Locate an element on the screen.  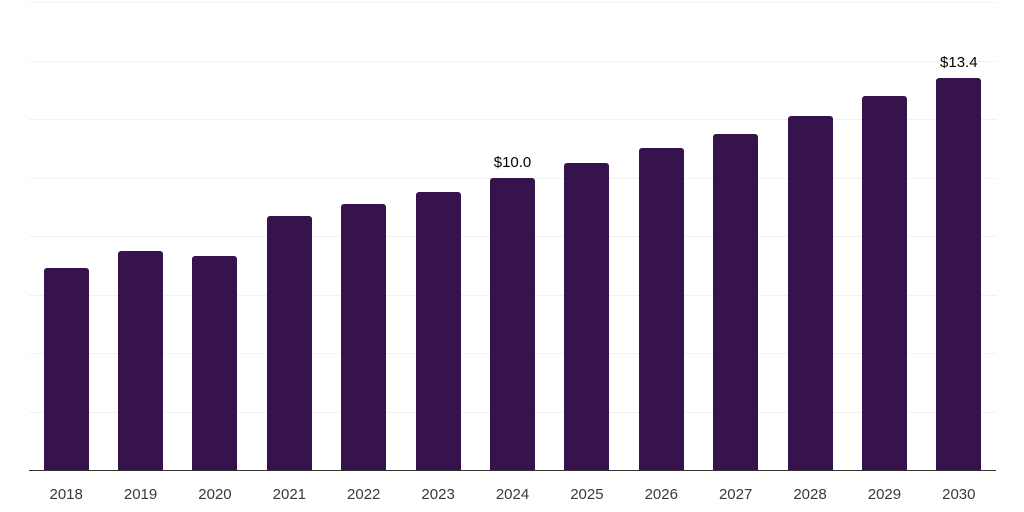
x-tick-label-2029: 2029 is located at coordinates (884, 494).